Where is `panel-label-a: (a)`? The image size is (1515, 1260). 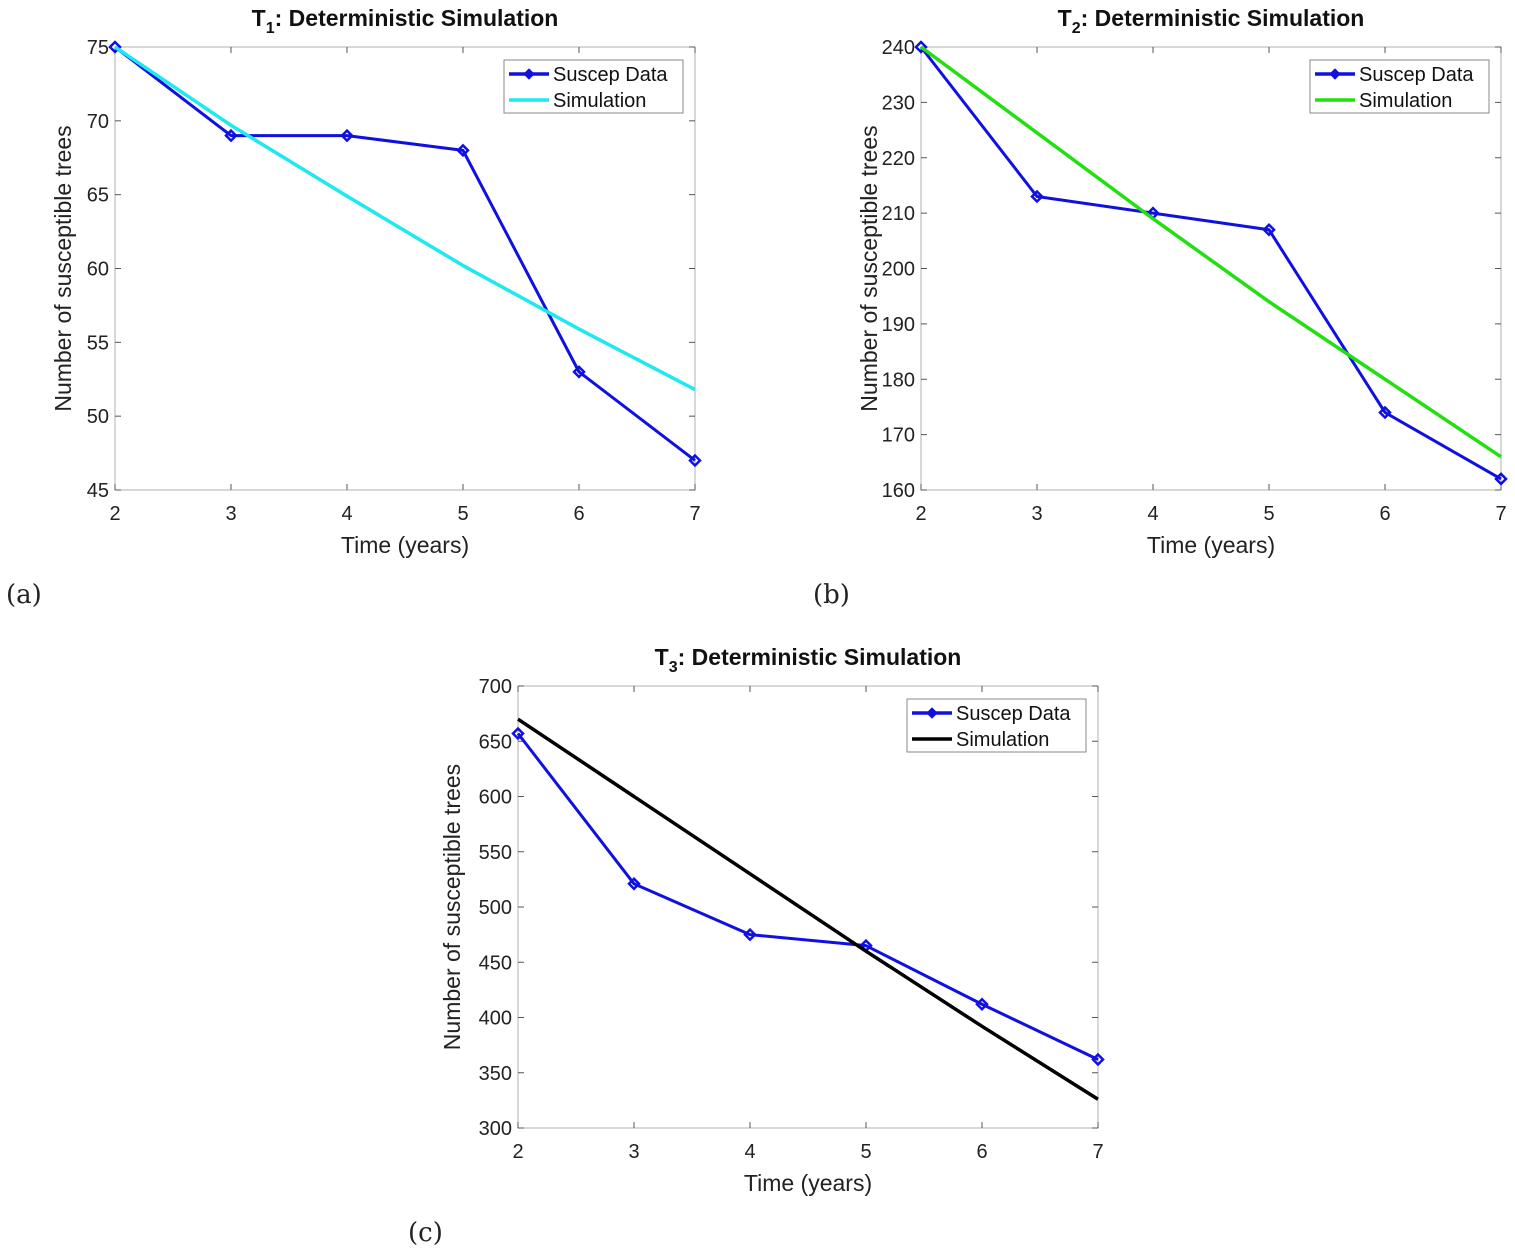
panel-label-a: (a) is located at coordinates (24, 595).